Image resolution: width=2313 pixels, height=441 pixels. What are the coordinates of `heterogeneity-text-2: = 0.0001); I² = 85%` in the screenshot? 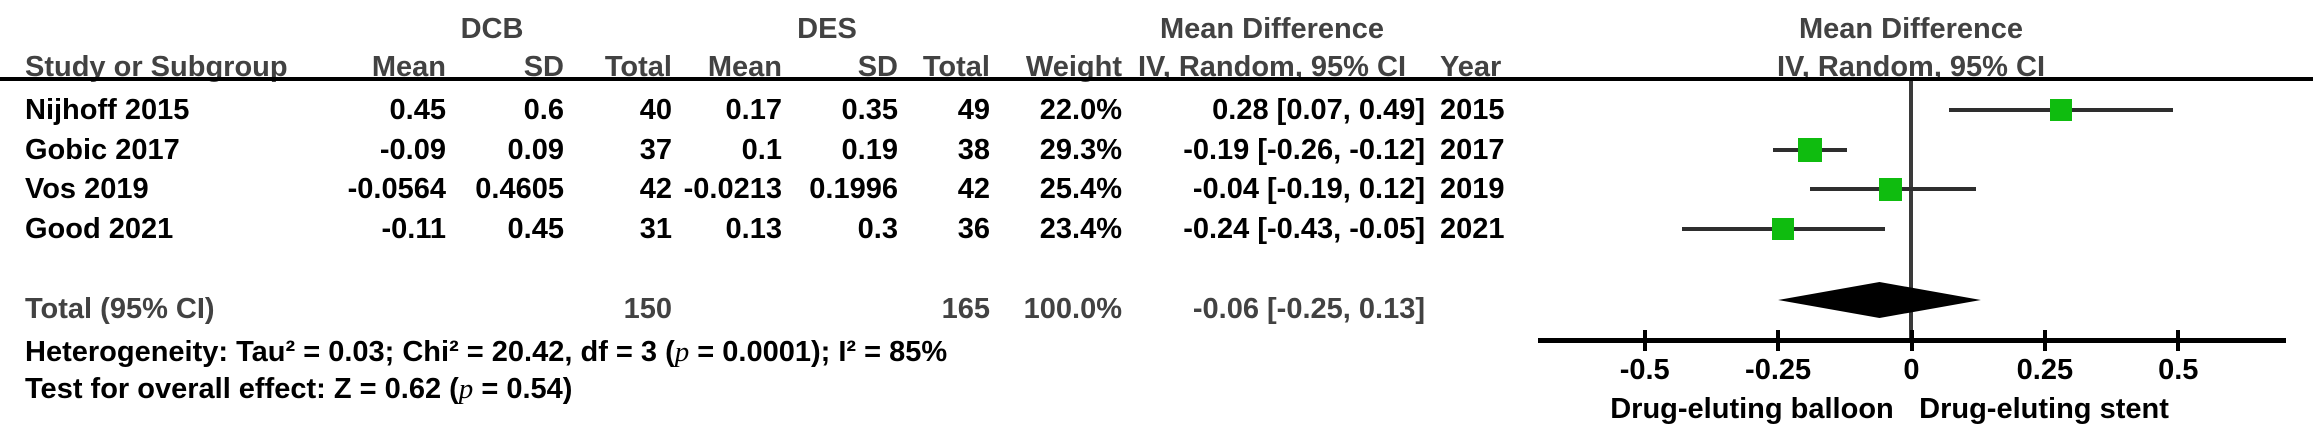 It's located at (818, 352).